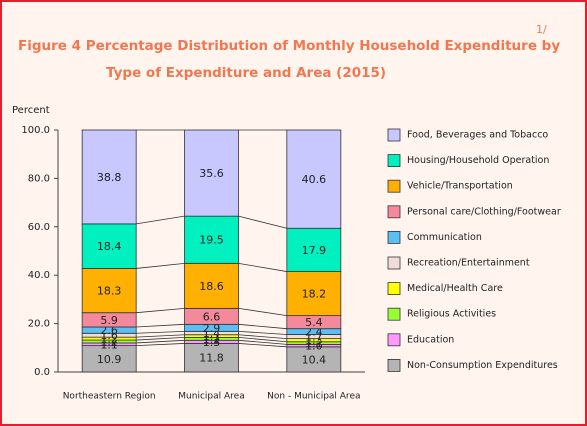  What do you see at coordinates (212, 316) in the screenshot?
I see `data-label: 6.6` at bounding box center [212, 316].